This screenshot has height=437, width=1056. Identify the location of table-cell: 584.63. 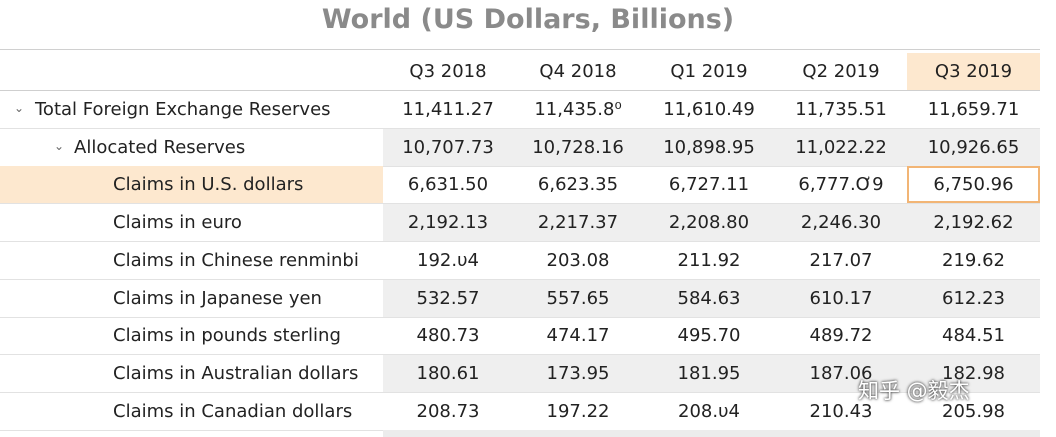
(709, 298).